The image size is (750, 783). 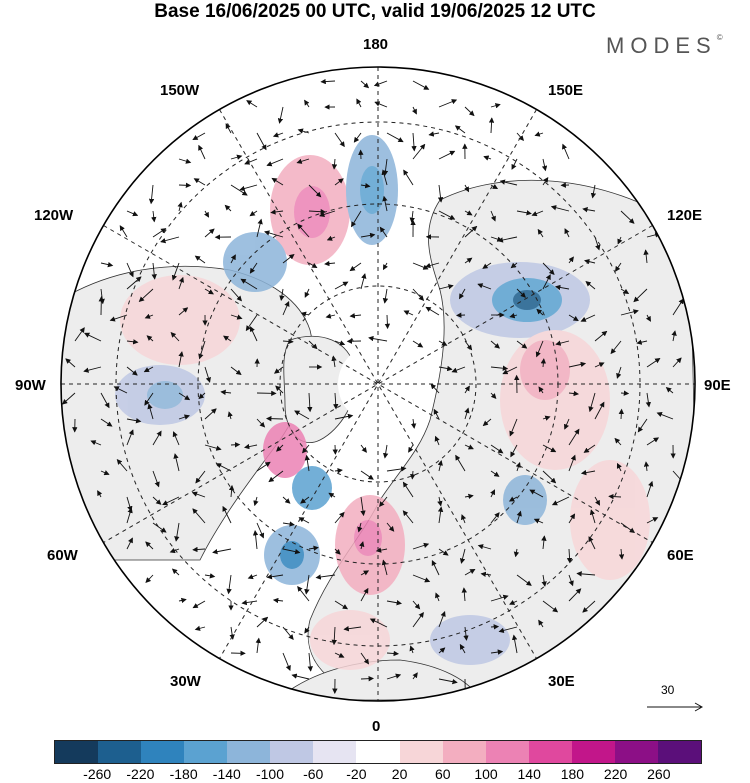 I want to click on lon-label-60e: 60E, so click(x=680, y=555).